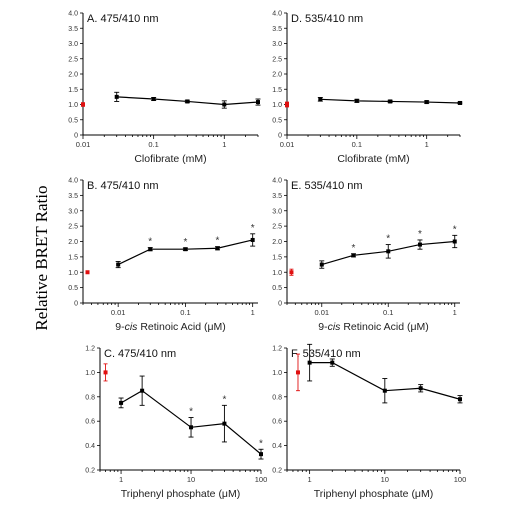 The width and height of the screenshot is (511, 515). What do you see at coordinates (73, 273) in the screenshot?
I see `panel-b-y-tick-label: 1.0` at bounding box center [73, 273].